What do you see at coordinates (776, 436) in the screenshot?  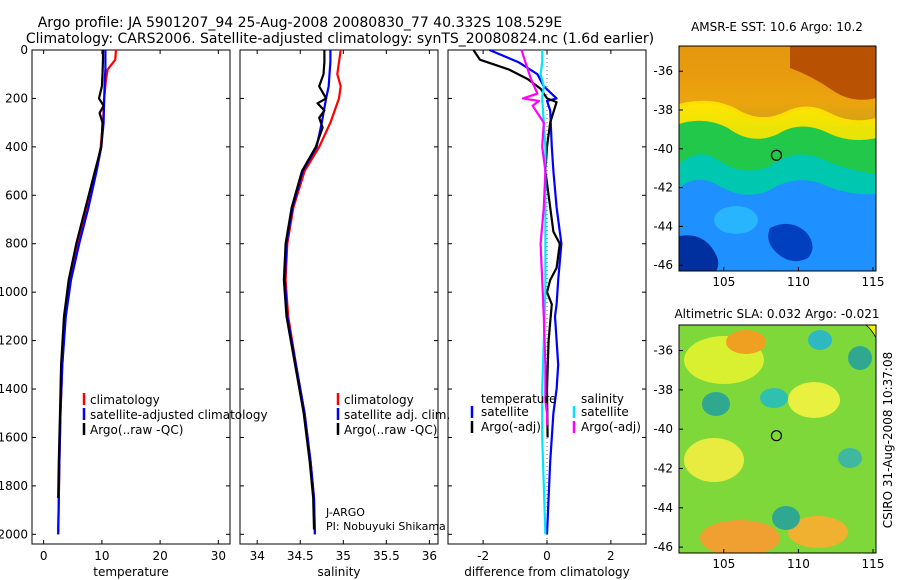 I see `sla-argo-location-marker` at bounding box center [776, 436].